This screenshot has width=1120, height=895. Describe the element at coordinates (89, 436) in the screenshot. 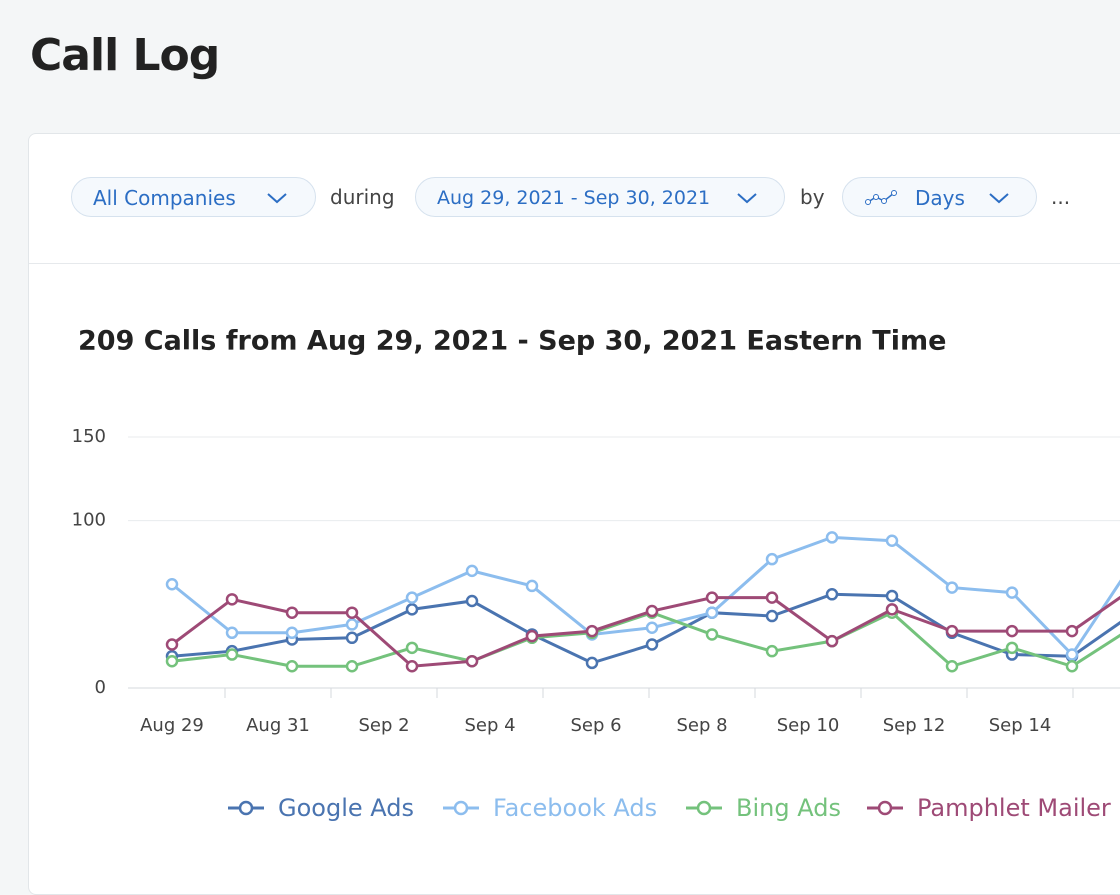

I see `y-tick-label: 150` at that location.